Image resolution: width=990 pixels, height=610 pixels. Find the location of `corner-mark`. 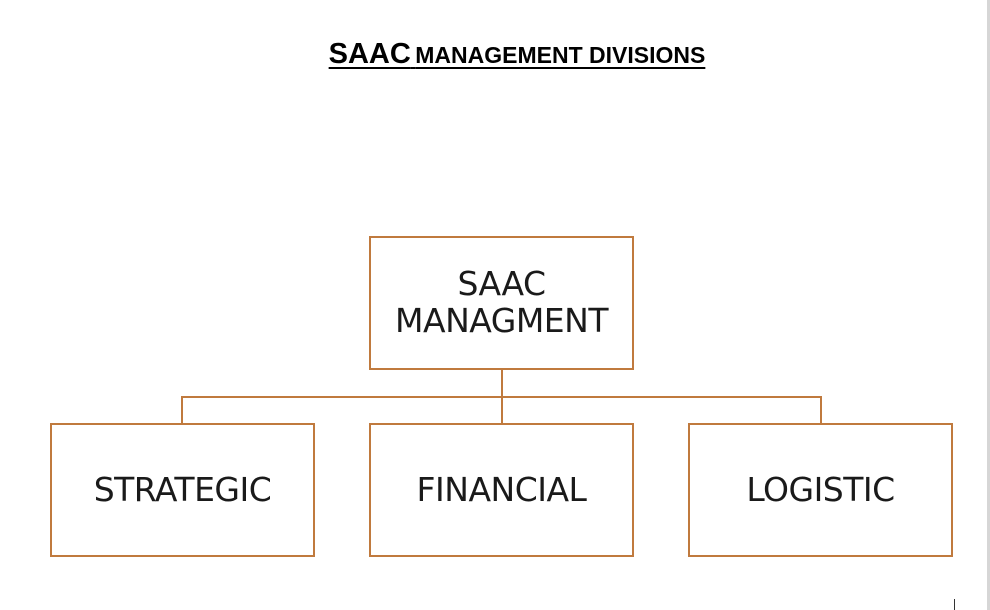

corner-mark is located at coordinates (954, 604).